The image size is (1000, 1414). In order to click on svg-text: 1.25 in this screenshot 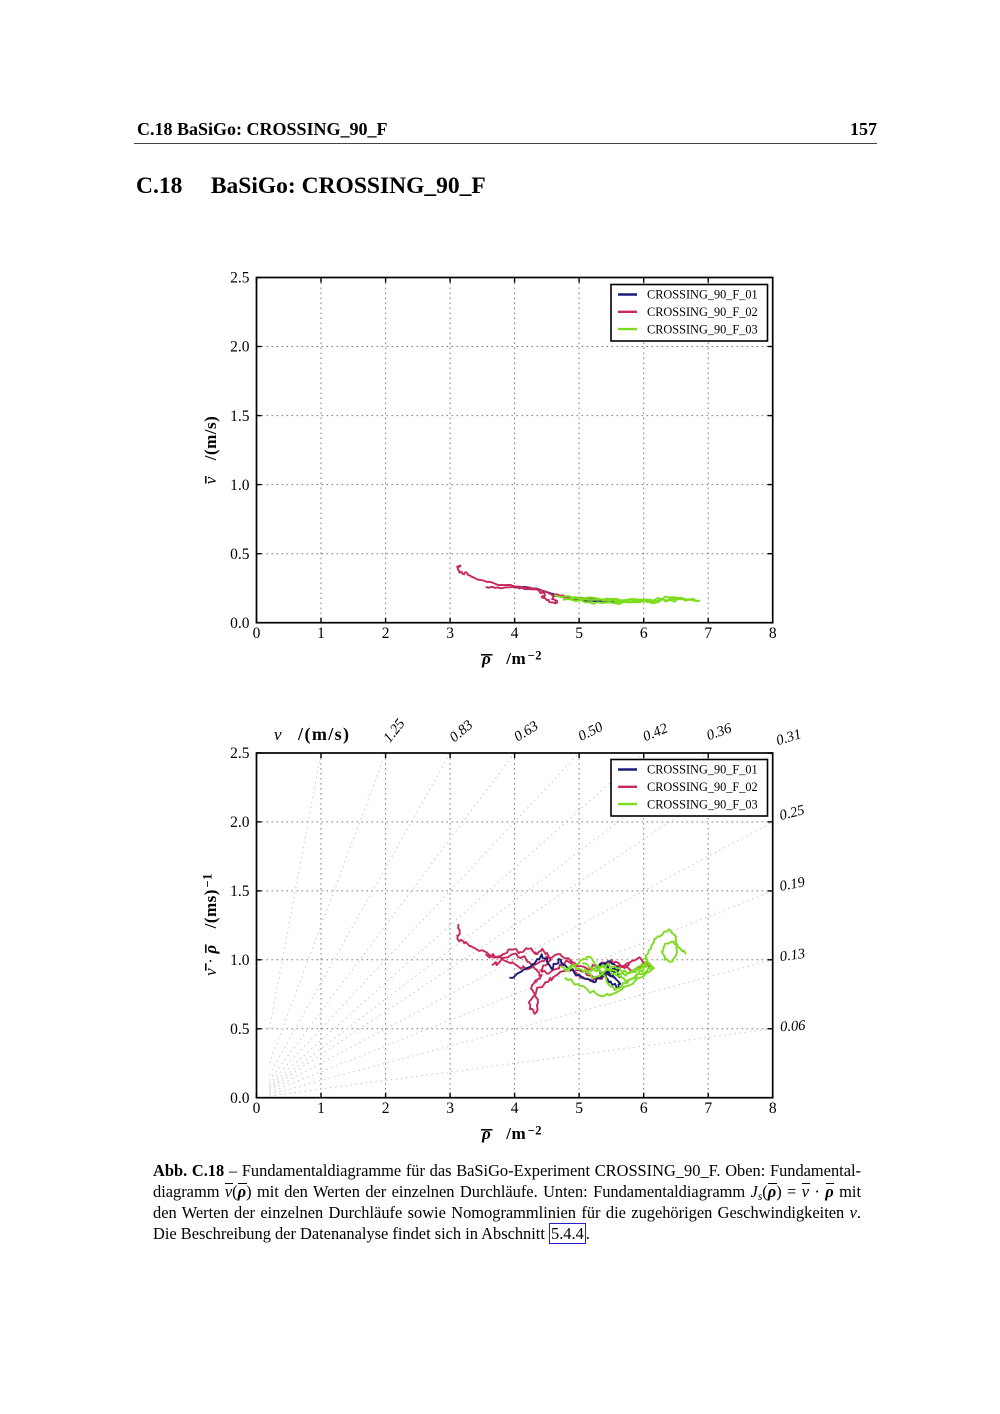, I will do `click(394, 731)`.